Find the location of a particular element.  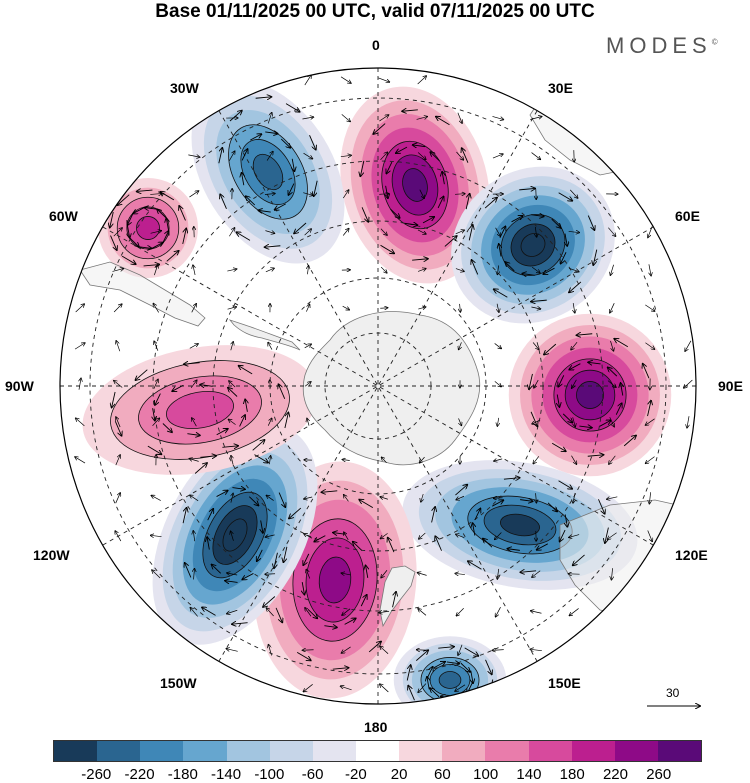

colorbar-tick-label: -60 is located at coordinates (312, 774).